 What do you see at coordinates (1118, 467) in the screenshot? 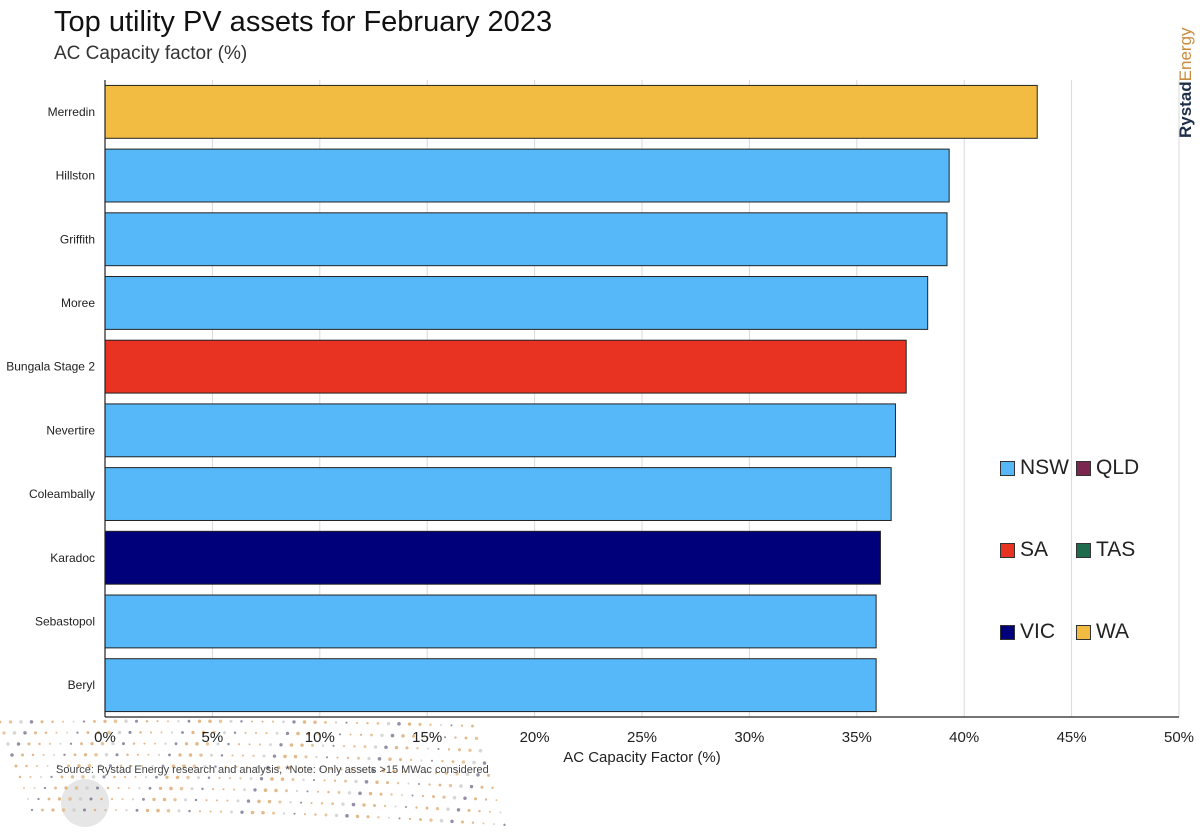
I see `legend-label-qld: QLD` at bounding box center [1118, 467].